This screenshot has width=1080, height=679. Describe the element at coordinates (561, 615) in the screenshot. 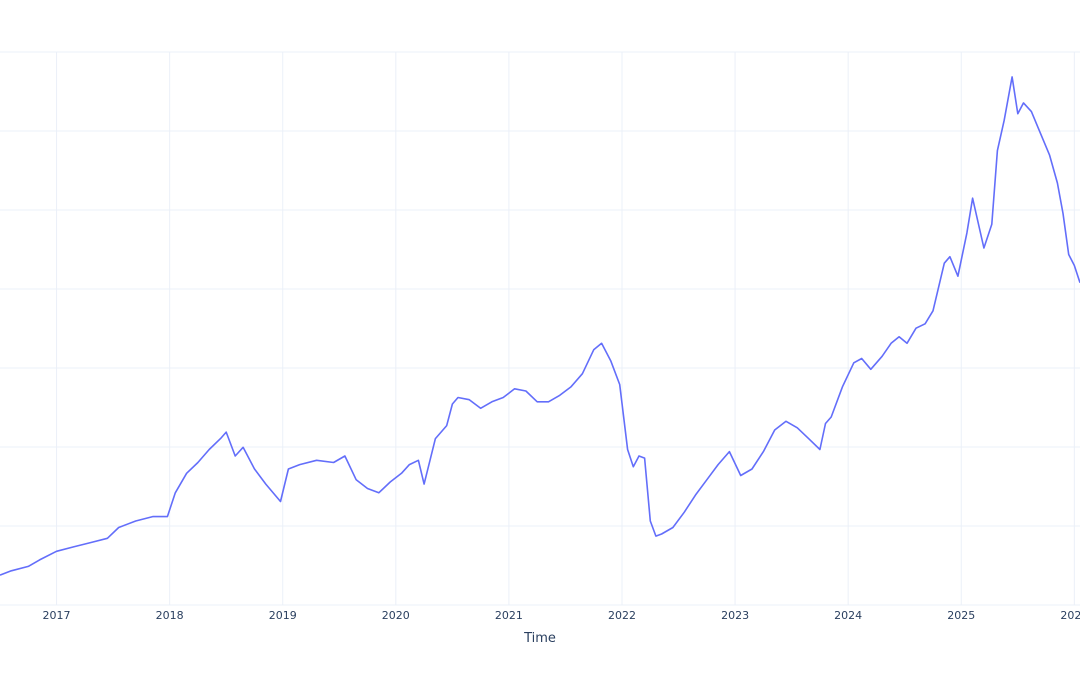

I see `x-axis-ticks: 2017 2018 2019 2020 2021 2022 2023 2024 2025 2026` at that location.